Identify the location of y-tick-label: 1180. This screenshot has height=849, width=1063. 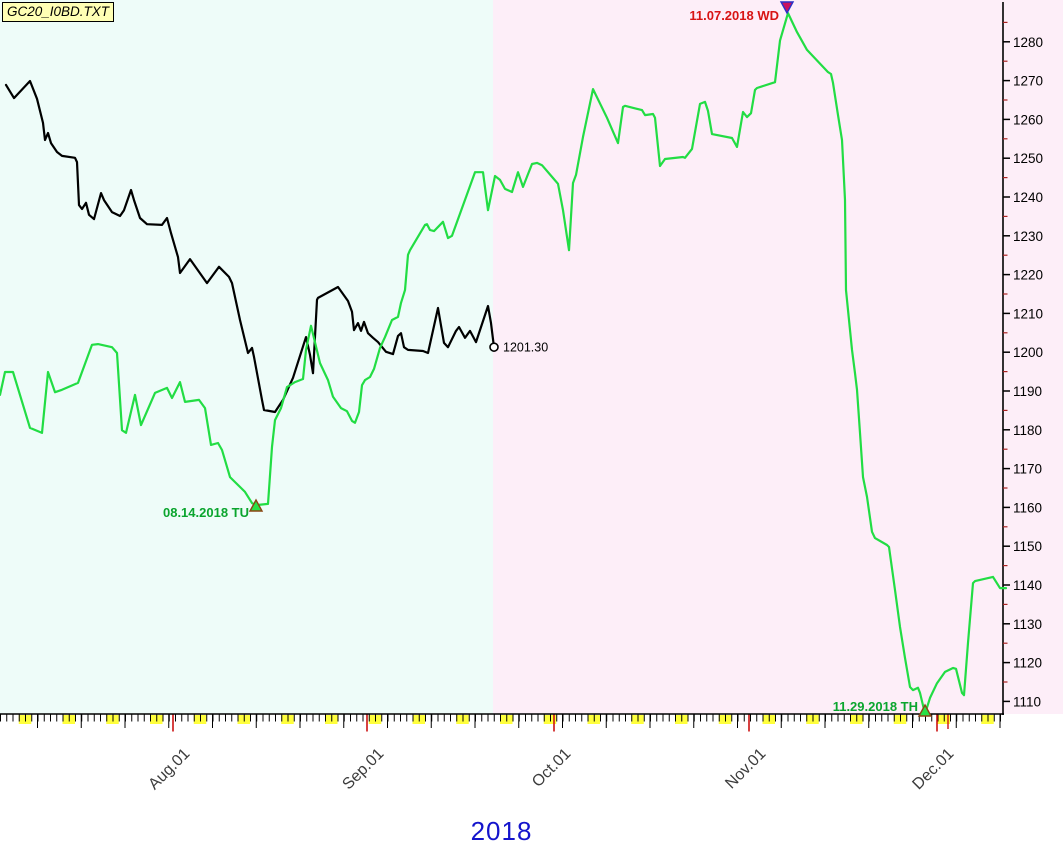
(1027, 430).